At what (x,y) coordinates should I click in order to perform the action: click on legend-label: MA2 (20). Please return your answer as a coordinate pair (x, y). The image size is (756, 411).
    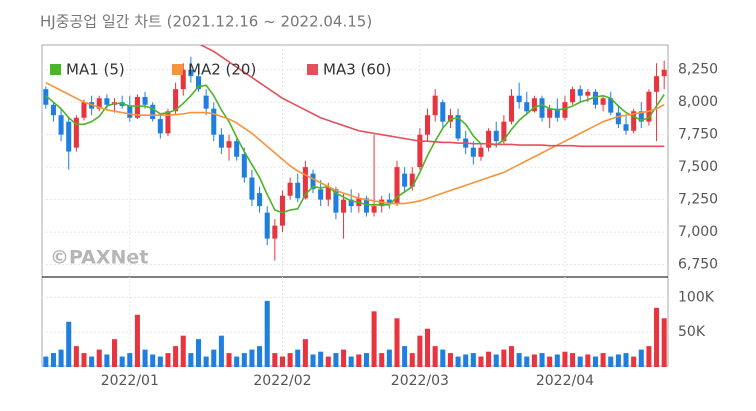
    Looking at the image, I should click on (222, 70).